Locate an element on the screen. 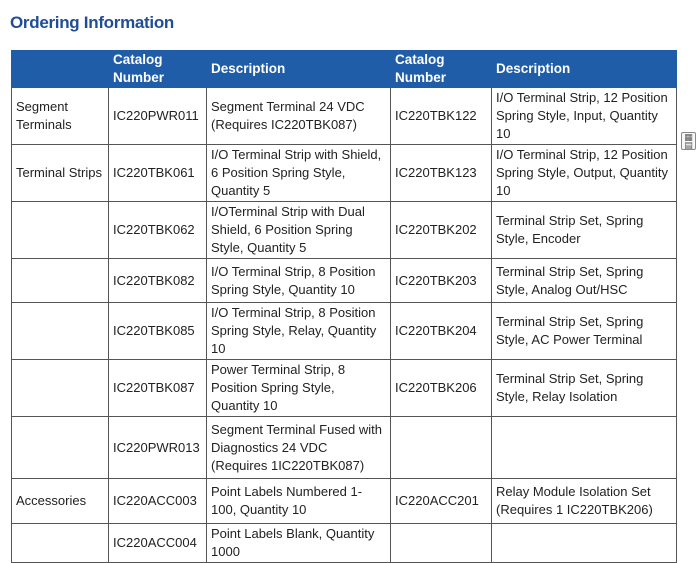 The height and width of the screenshot is (563, 700). page-title: Ordering Information is located at coordinates (92, 22).